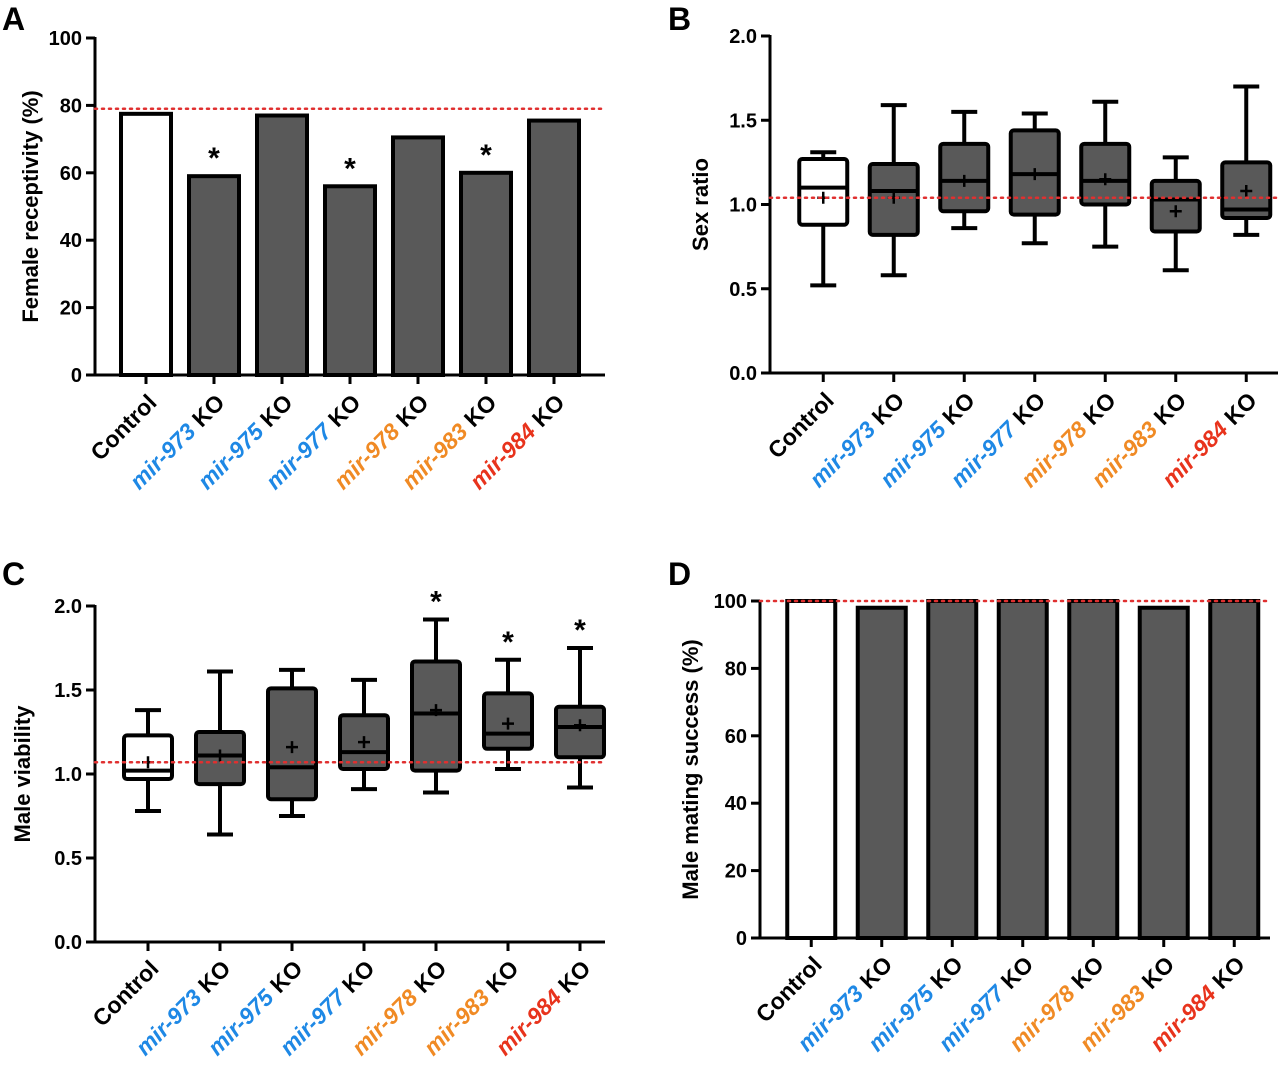  What do you see at coordinates (700, 204) in the screenshot?
I see `y-axis-title: Sex ratio` at bounding box center [700, 204].